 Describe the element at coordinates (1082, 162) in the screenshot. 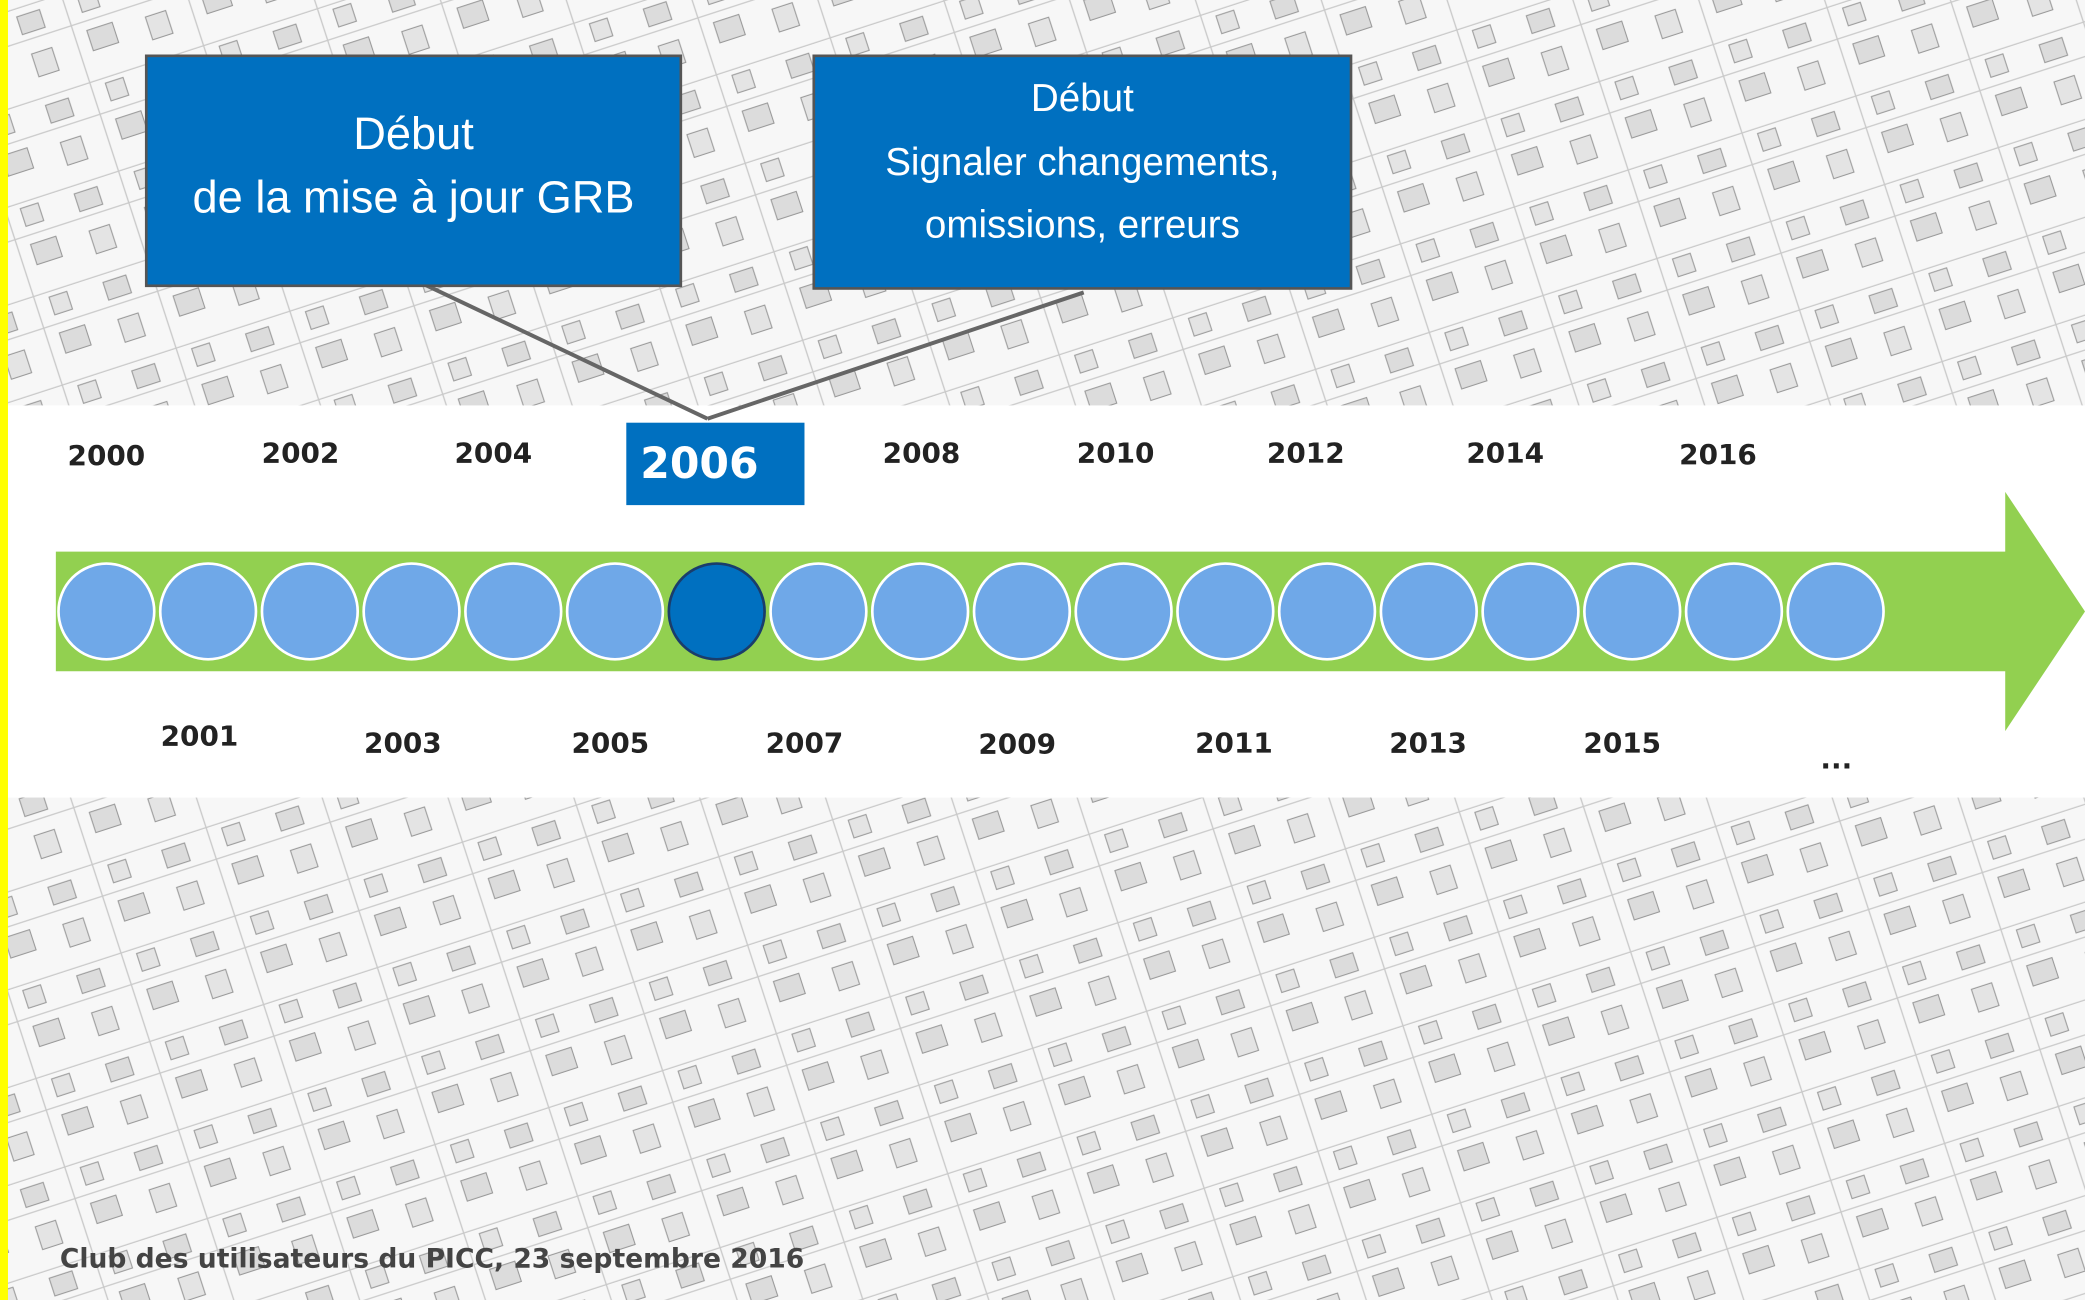

I see `callout-text: Signaler changements,` at that location.